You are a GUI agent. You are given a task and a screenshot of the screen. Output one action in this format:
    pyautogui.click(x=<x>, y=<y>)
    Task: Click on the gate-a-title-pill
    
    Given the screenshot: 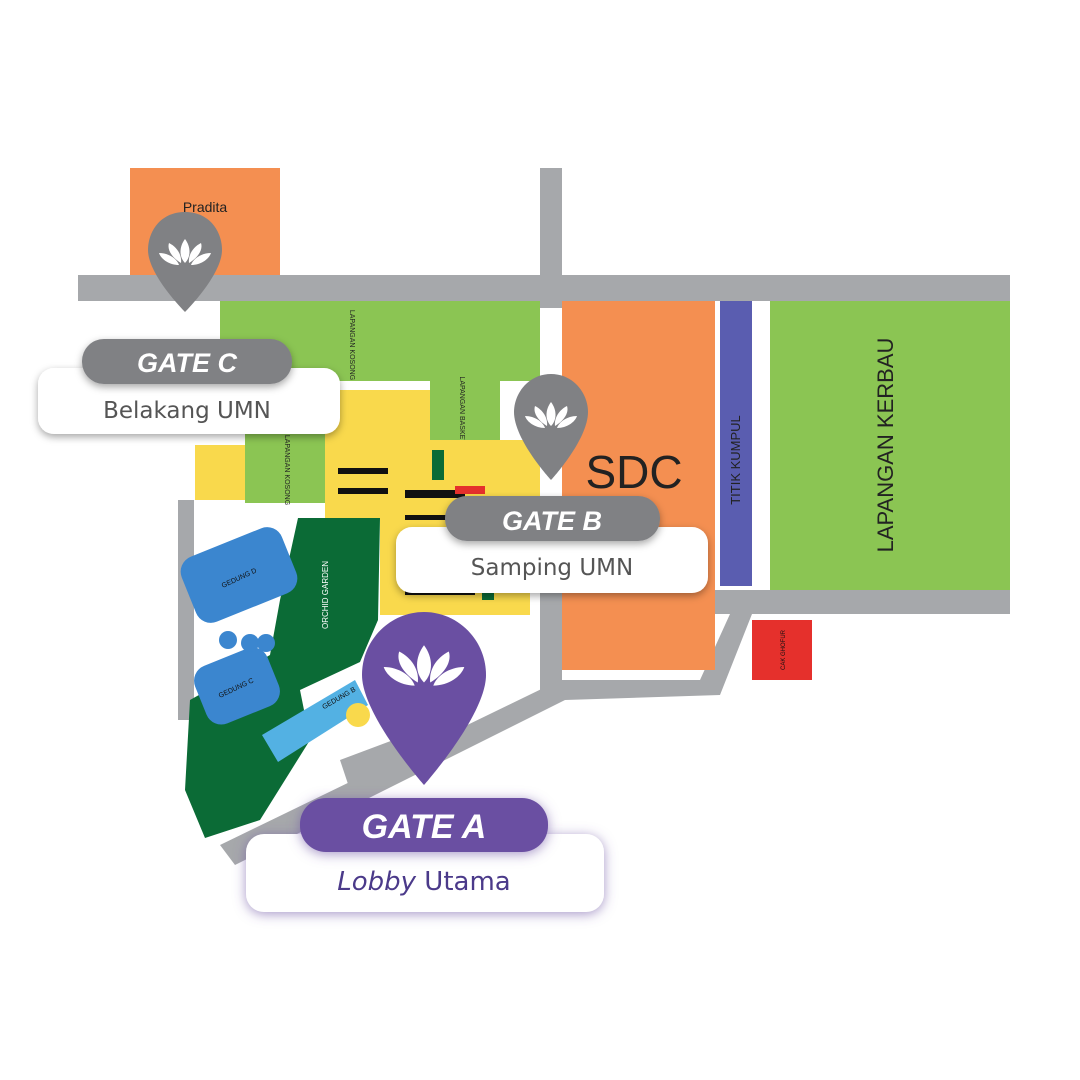 What is the action you would take?
    pyautogui.click(x=424, y=825)
    